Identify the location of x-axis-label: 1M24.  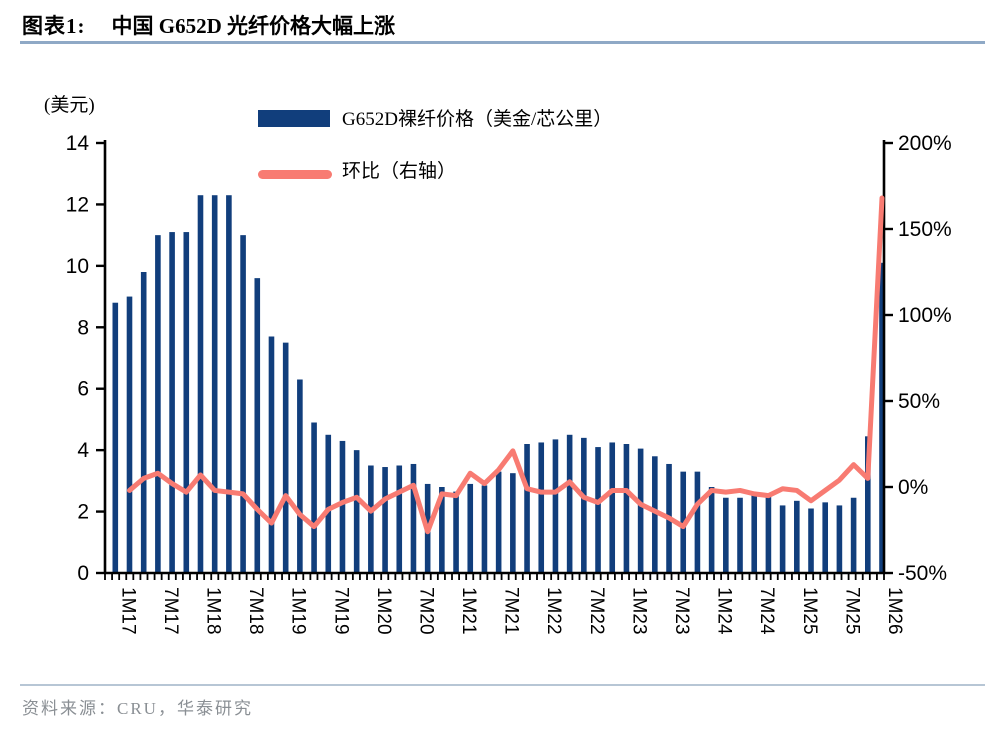
(724, 611).